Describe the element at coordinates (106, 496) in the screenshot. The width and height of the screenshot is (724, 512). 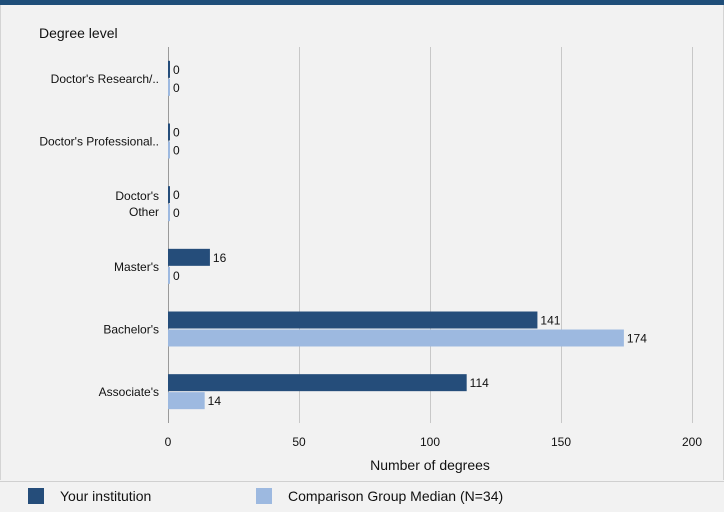
I see `legend-label: Your institution` at that location.